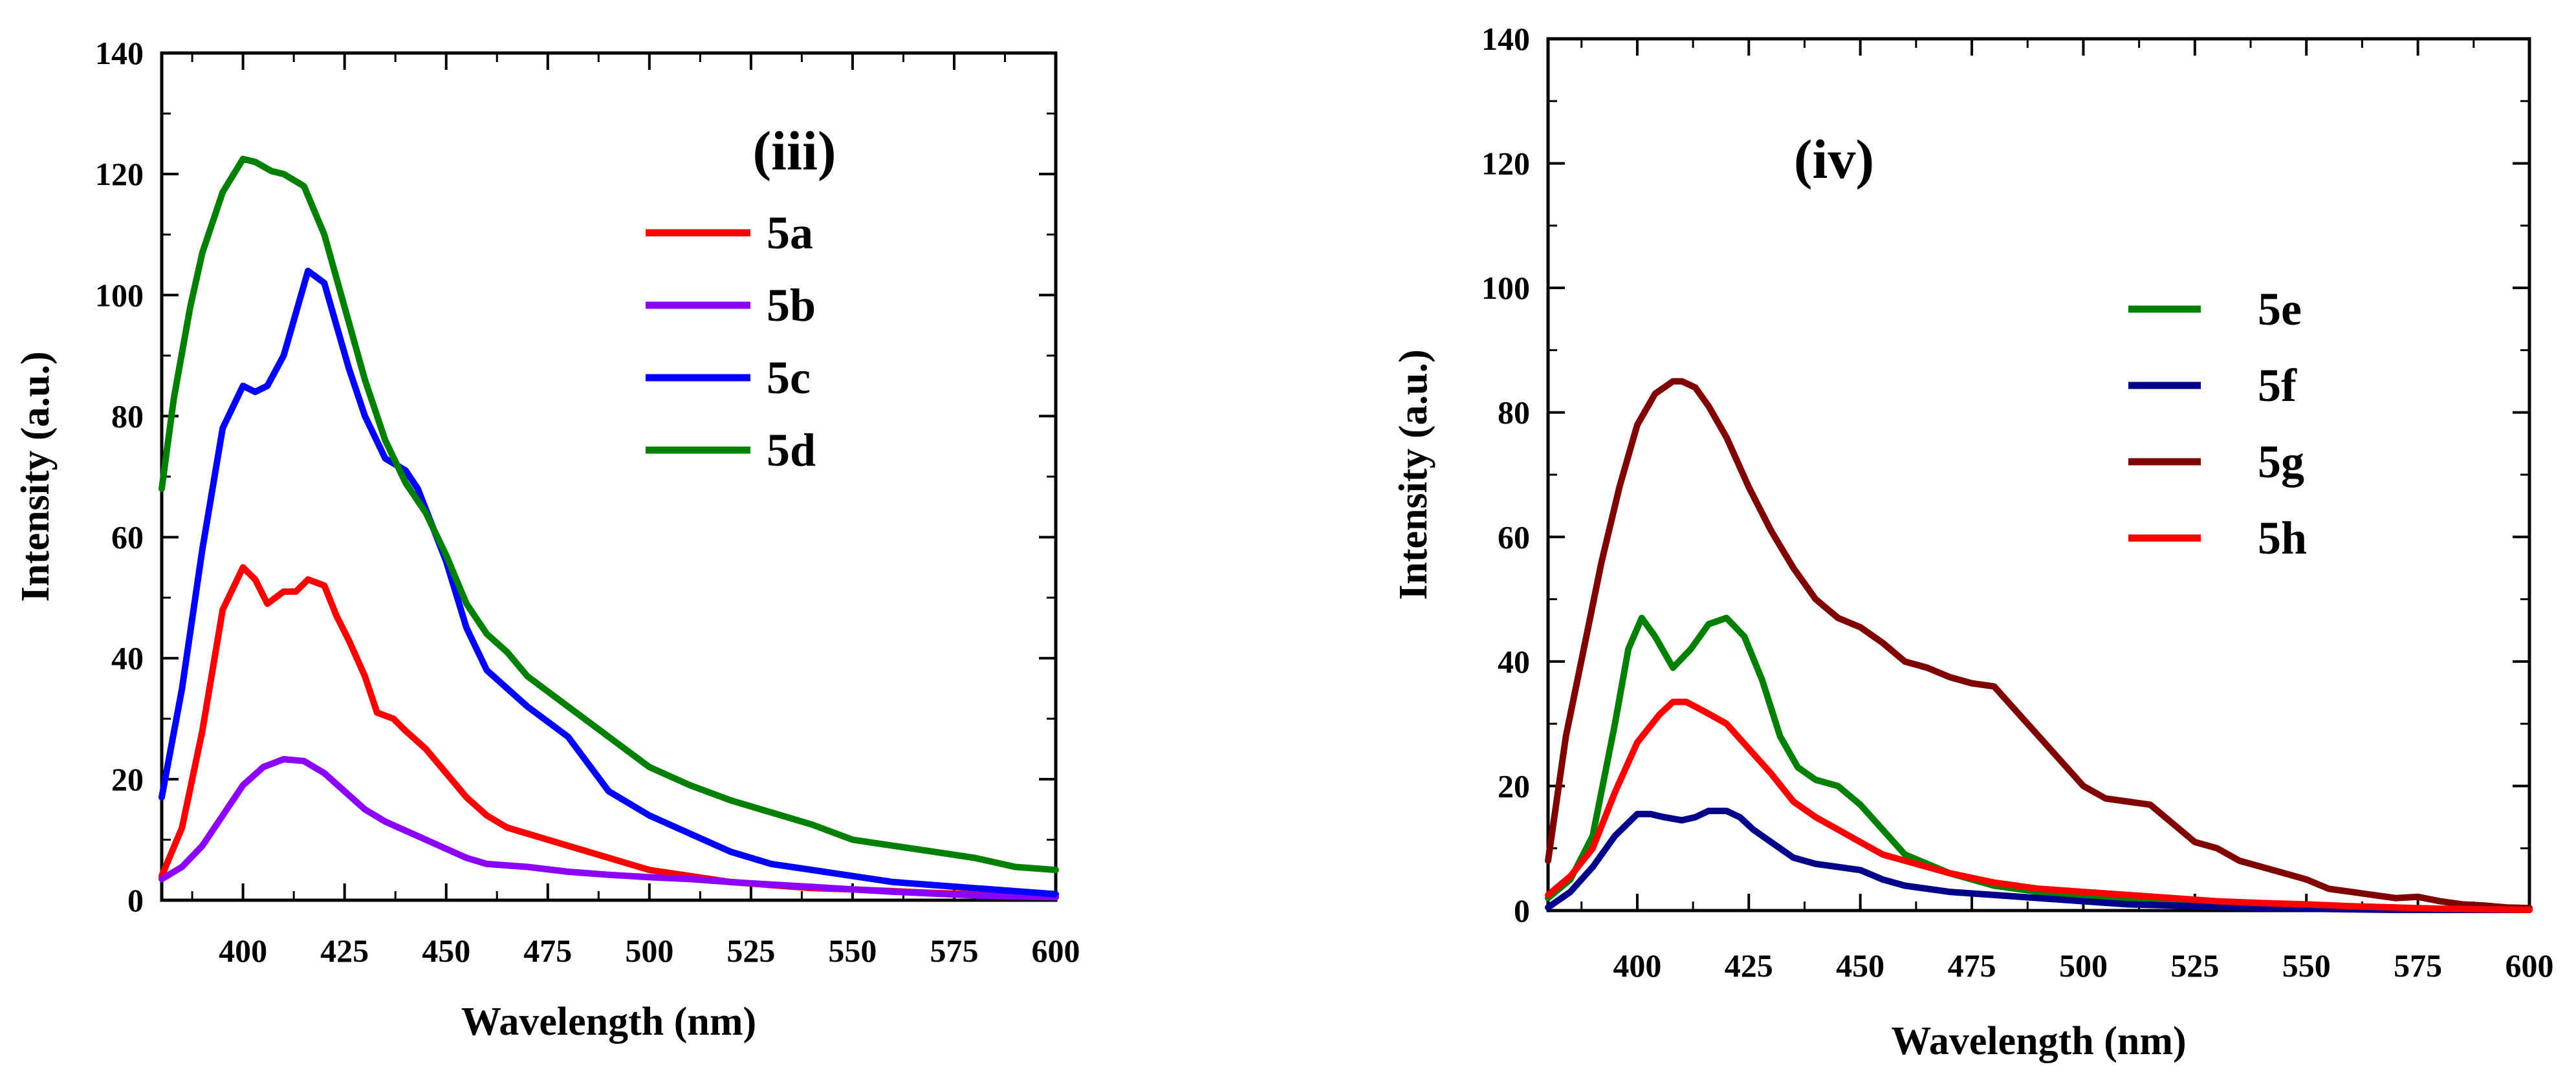  Describe the element at coordinates (2039, 805) in the screenshot. I see `series-line-5h` at that location.